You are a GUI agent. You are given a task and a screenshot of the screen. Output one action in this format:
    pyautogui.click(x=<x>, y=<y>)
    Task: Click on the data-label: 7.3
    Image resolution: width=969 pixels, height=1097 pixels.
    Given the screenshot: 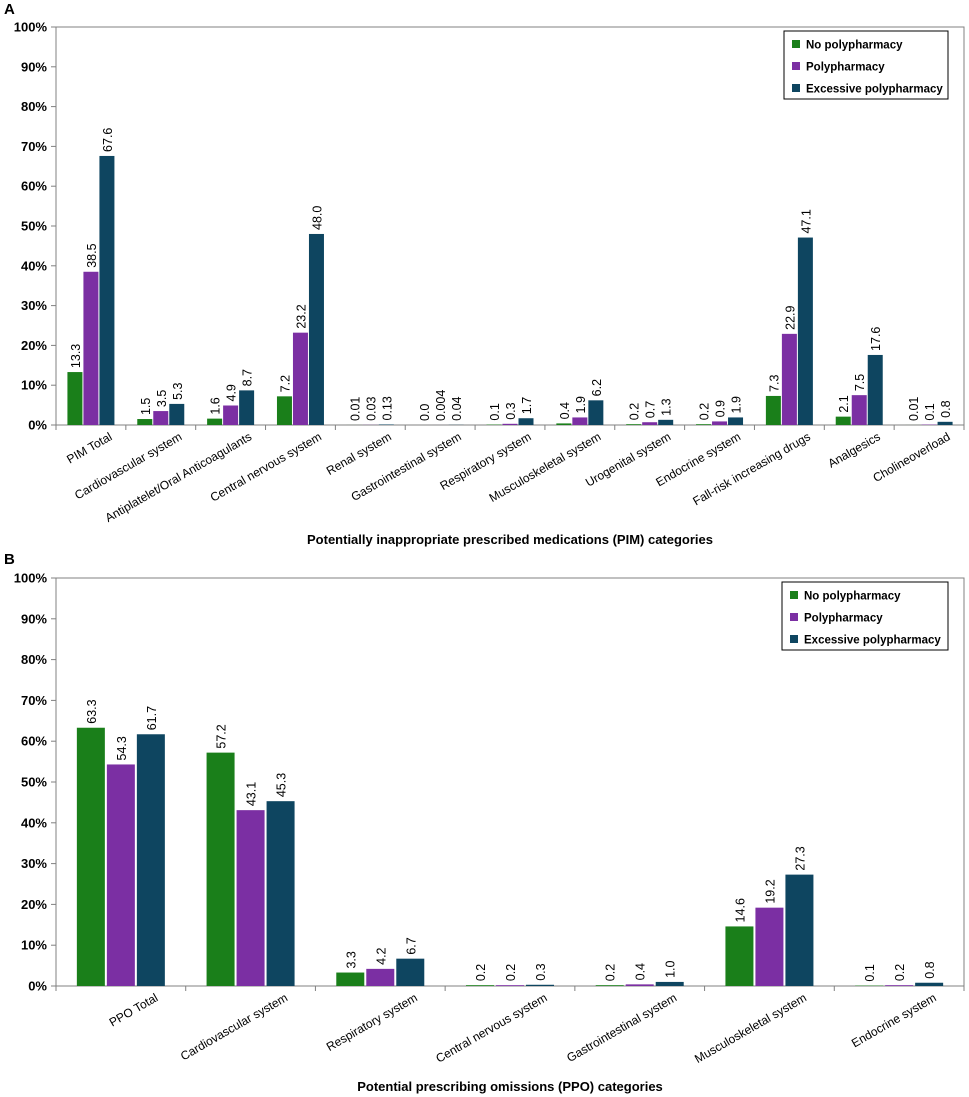 What is the action you would take?
    pyautogui.click(x=774, y=383)
    